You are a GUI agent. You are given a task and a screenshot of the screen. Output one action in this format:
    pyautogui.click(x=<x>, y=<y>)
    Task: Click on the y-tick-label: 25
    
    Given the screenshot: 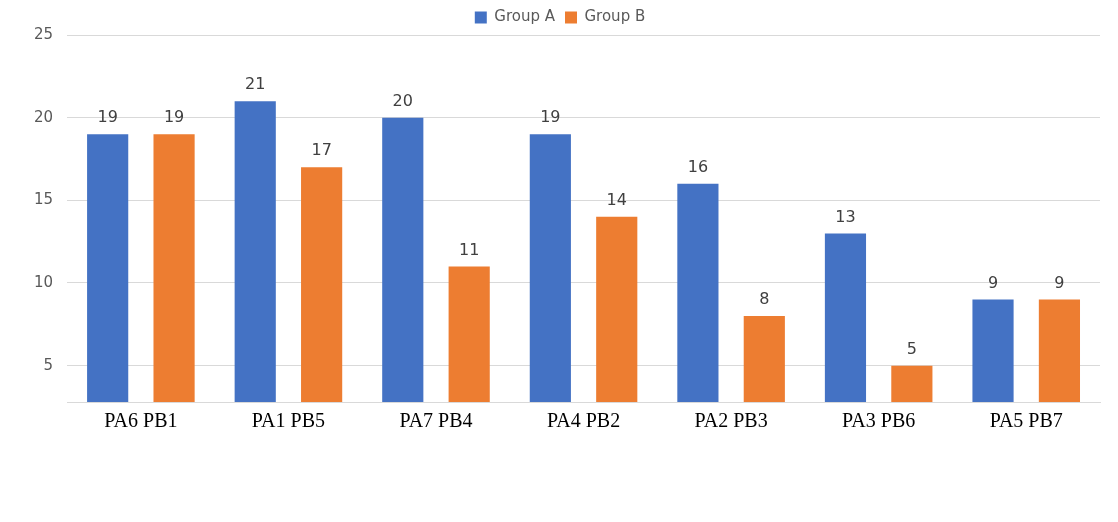 What is the action you would take?
    pyautogui.click(x=43, y=33)
    